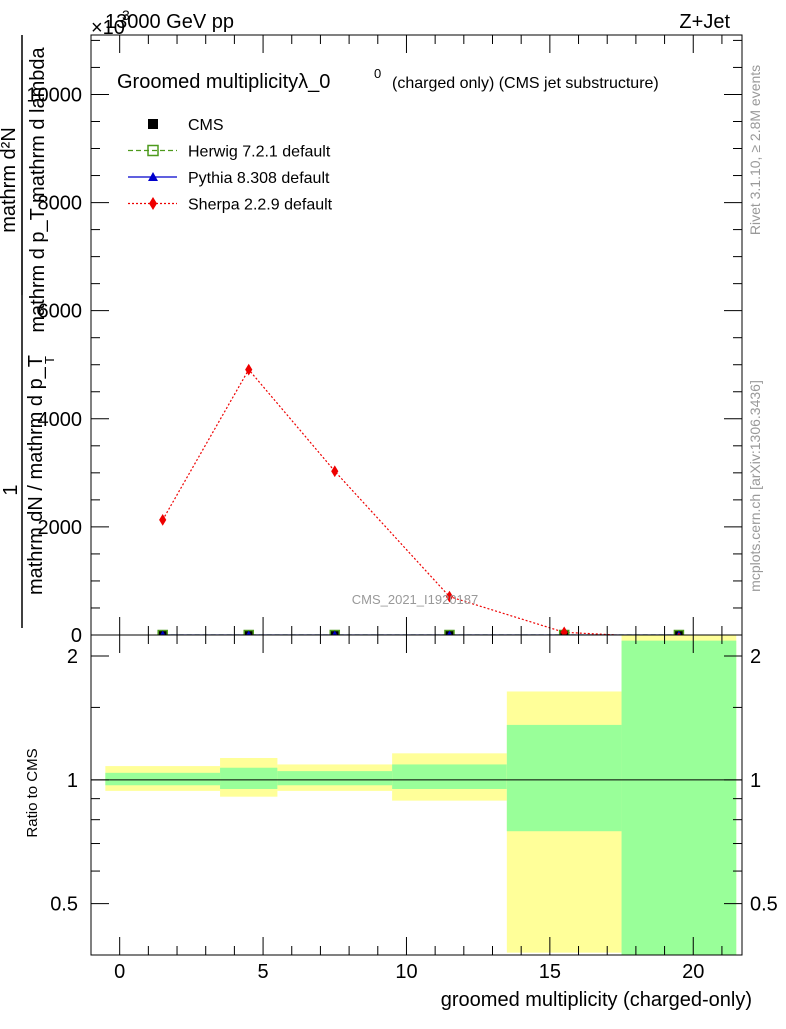  What do you see at coordinates (10, 180) in the screenshot?
I see `y-axis-title-top: mathrm d²N` at bounding box center [10, 180].